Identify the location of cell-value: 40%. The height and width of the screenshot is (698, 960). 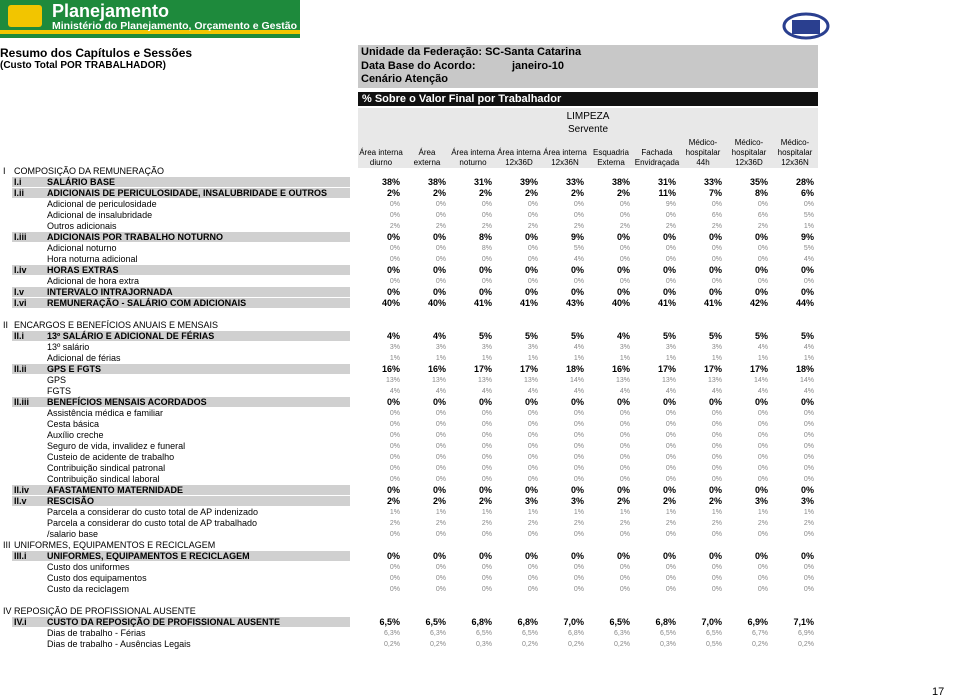
(436, 303).